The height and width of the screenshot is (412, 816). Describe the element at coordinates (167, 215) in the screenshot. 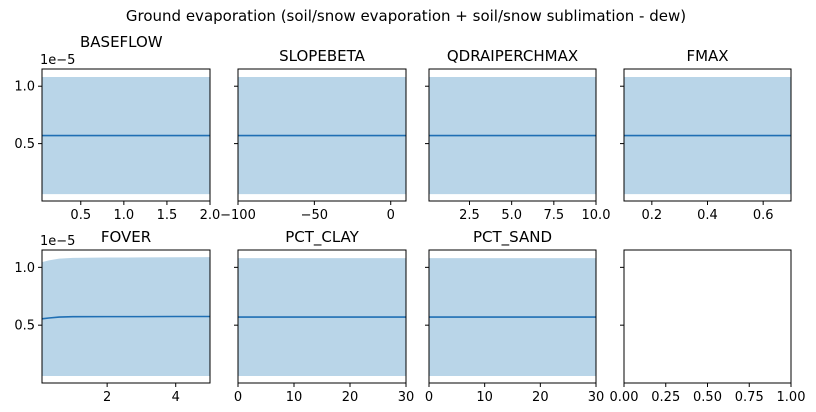

I see `x-tick-label: 1.5` at that location.